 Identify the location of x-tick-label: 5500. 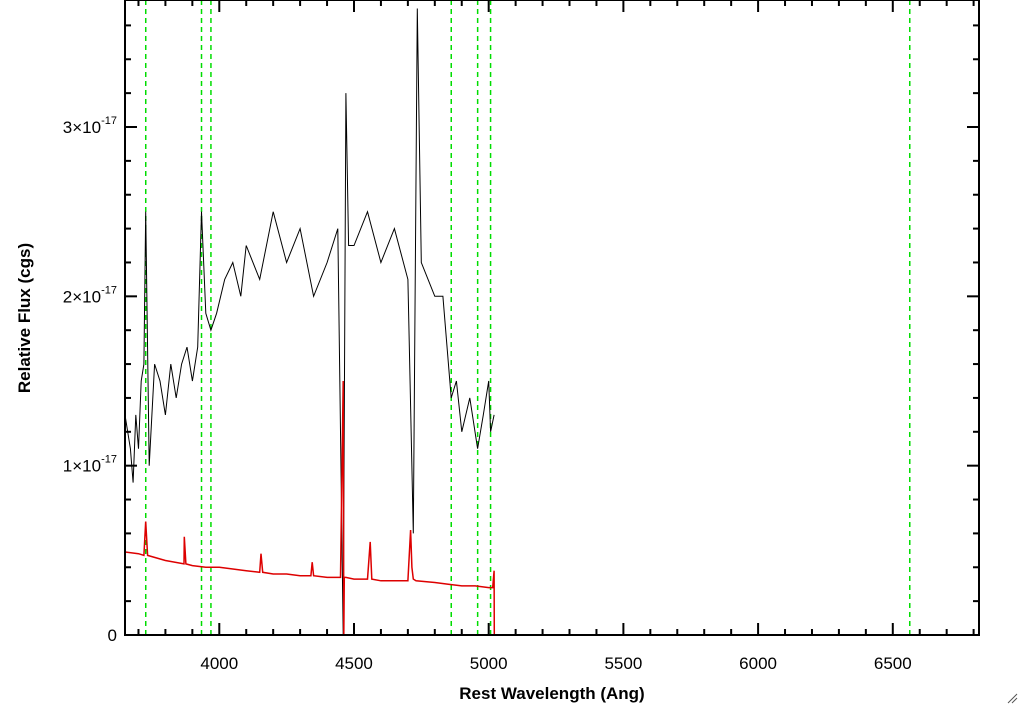
(623, 663).